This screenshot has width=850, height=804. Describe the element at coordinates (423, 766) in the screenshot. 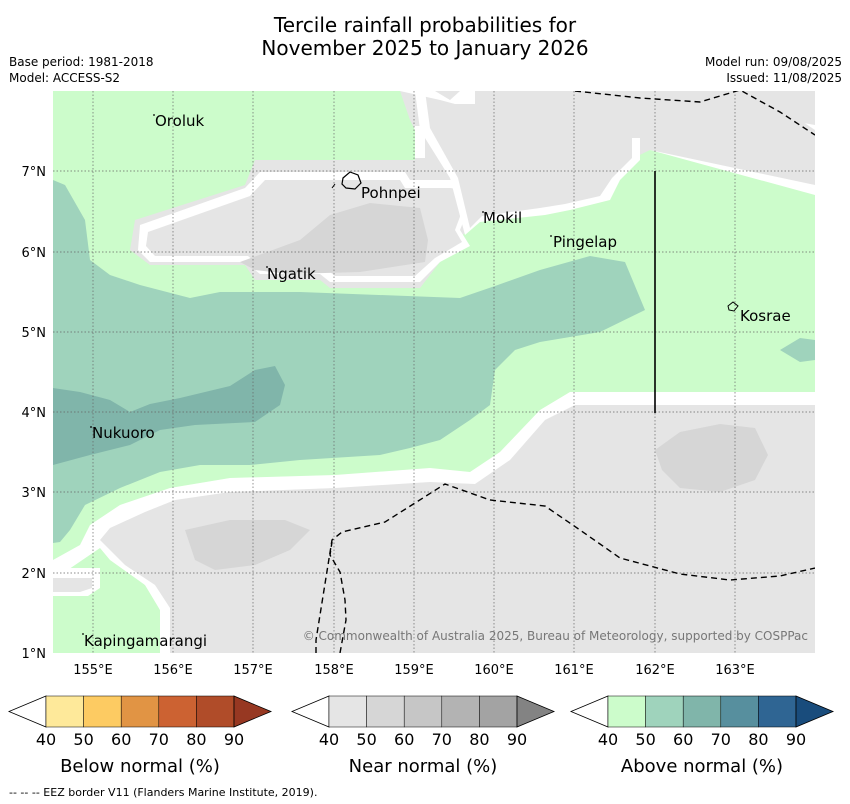

I see `colorbar-title: Near normal (%)` at that location.